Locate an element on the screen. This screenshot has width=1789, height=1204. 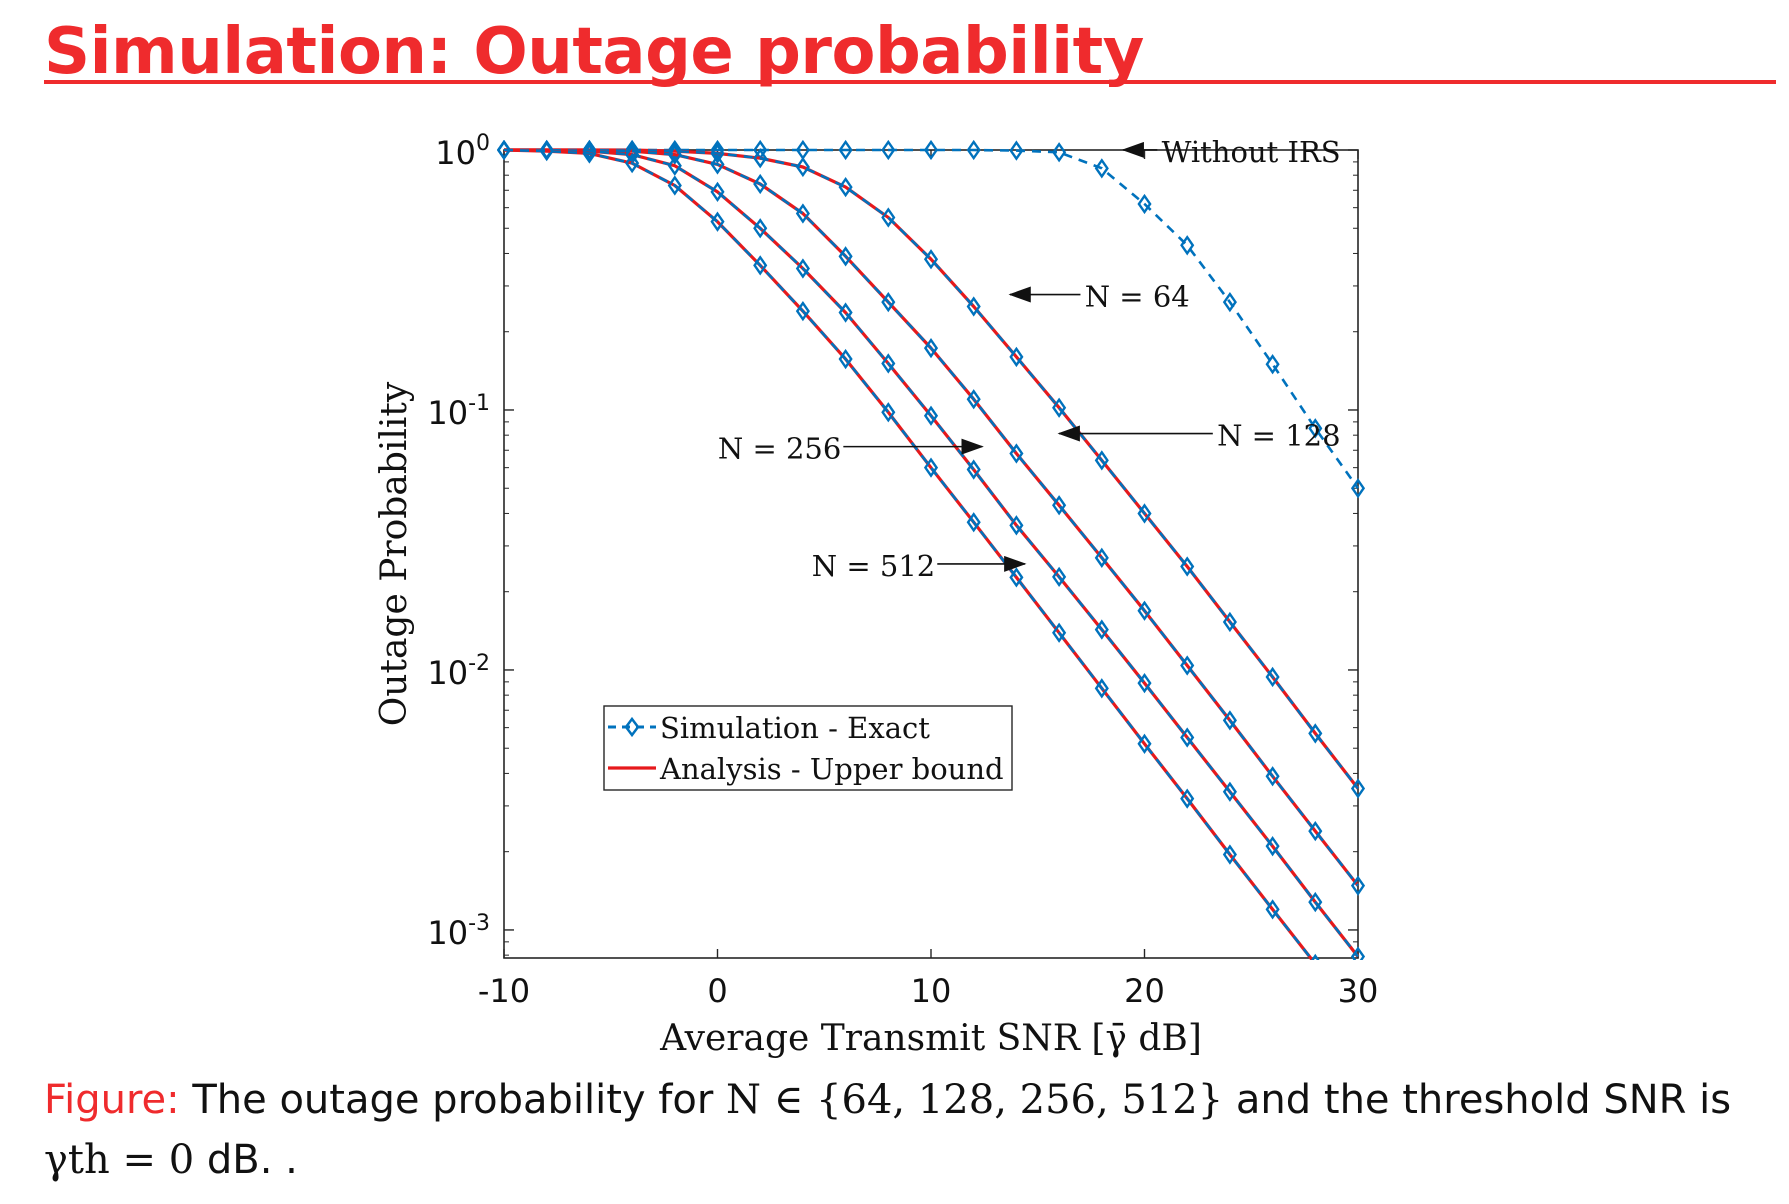
title-rule is located at coordinates (910, 82).